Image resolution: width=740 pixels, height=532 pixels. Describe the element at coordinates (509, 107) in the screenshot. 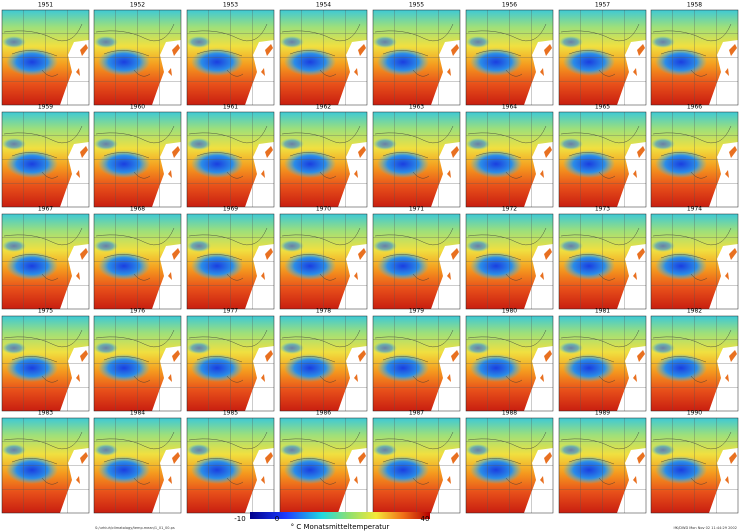

I see `year-label: 1964` at that location.